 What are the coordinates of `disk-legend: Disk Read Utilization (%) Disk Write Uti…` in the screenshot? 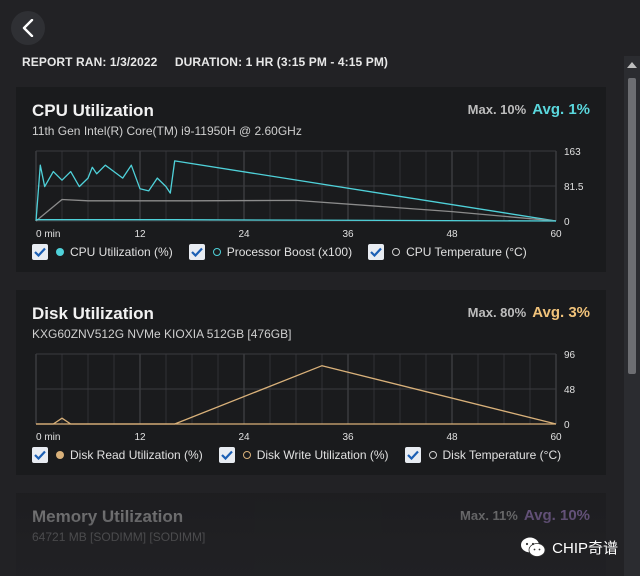 It's located at (304, 455).